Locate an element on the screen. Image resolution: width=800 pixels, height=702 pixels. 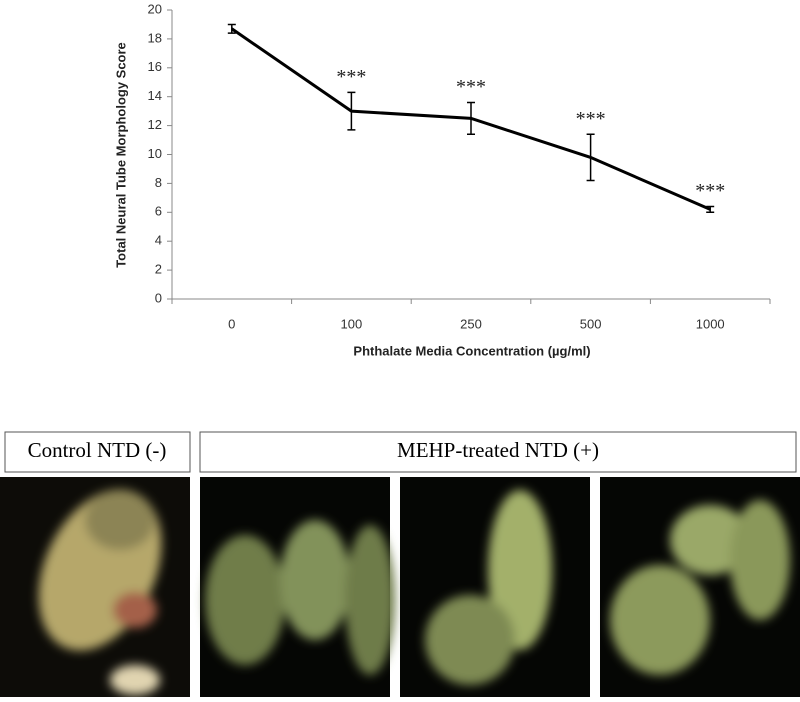
y-tick-label: 12 is located at coordinates (155, 124).